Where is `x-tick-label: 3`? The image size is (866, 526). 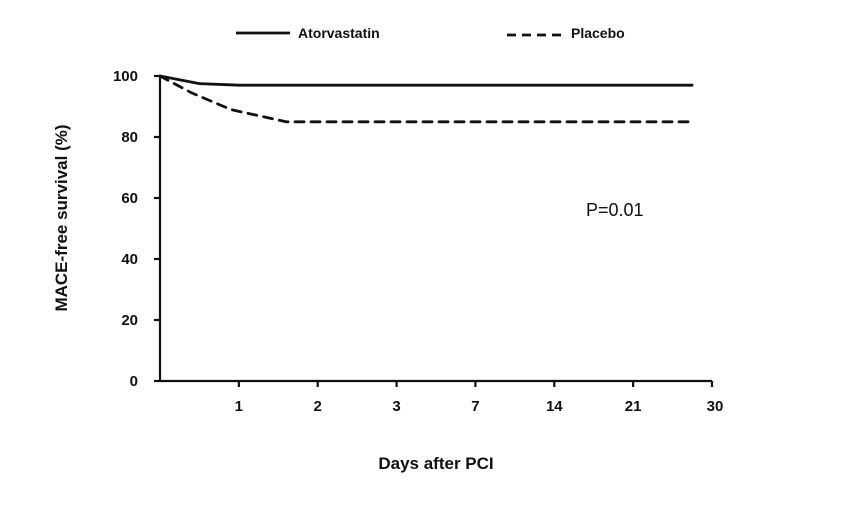 x-tick-label: 3 is located at coordinates (396, 406).